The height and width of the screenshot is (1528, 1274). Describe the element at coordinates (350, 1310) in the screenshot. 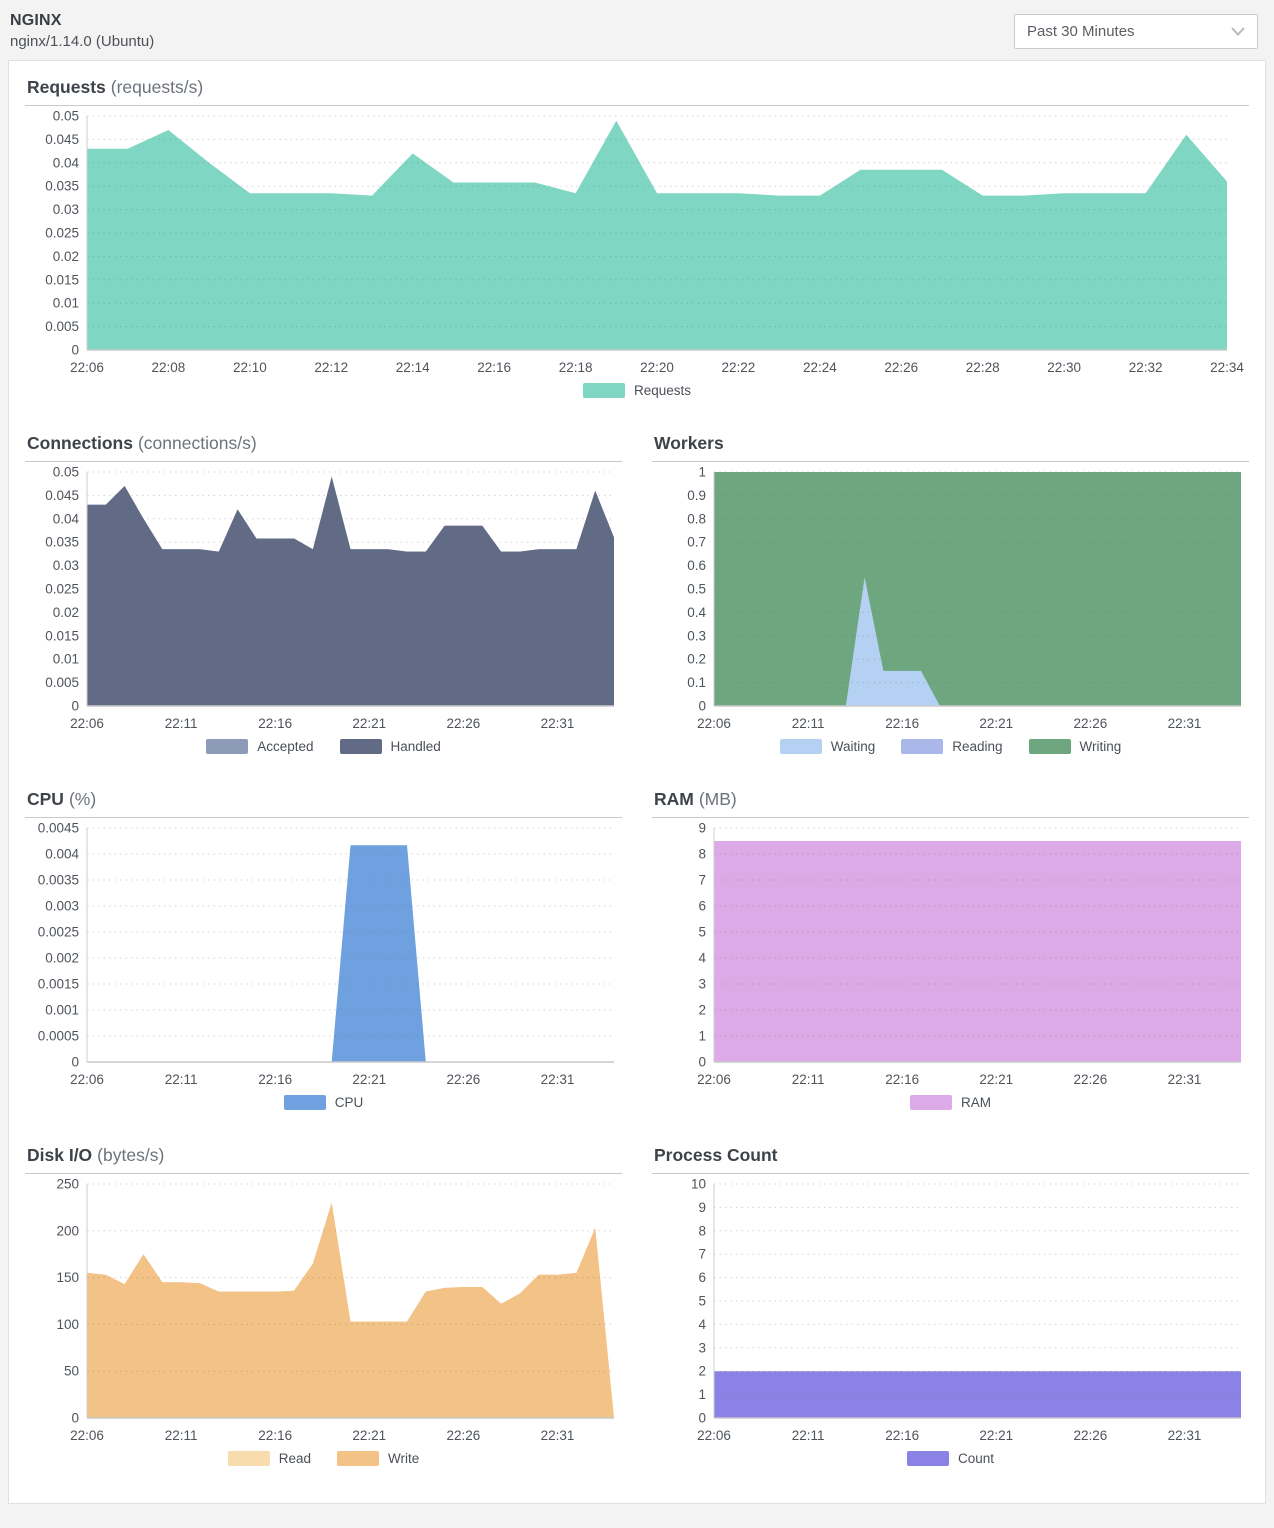

I see `disk-io-series-write` at that location.